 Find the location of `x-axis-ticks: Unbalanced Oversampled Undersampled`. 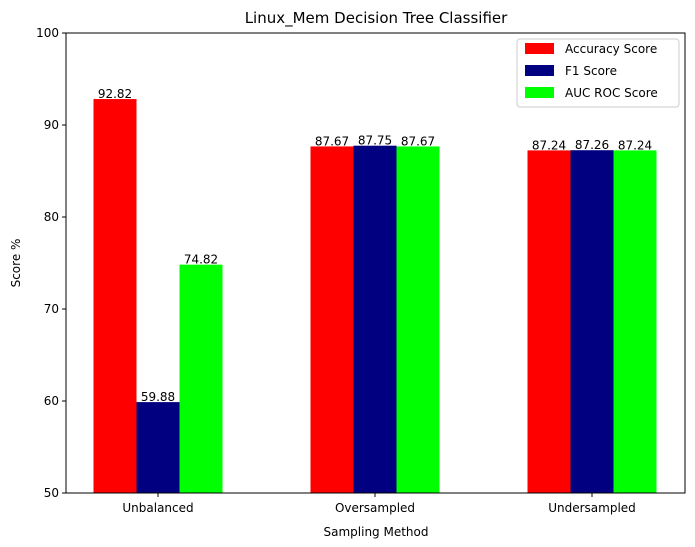

x-axis-ticks: Unbalanced Oversampled Undersampled is located at coordinates (379, 504).